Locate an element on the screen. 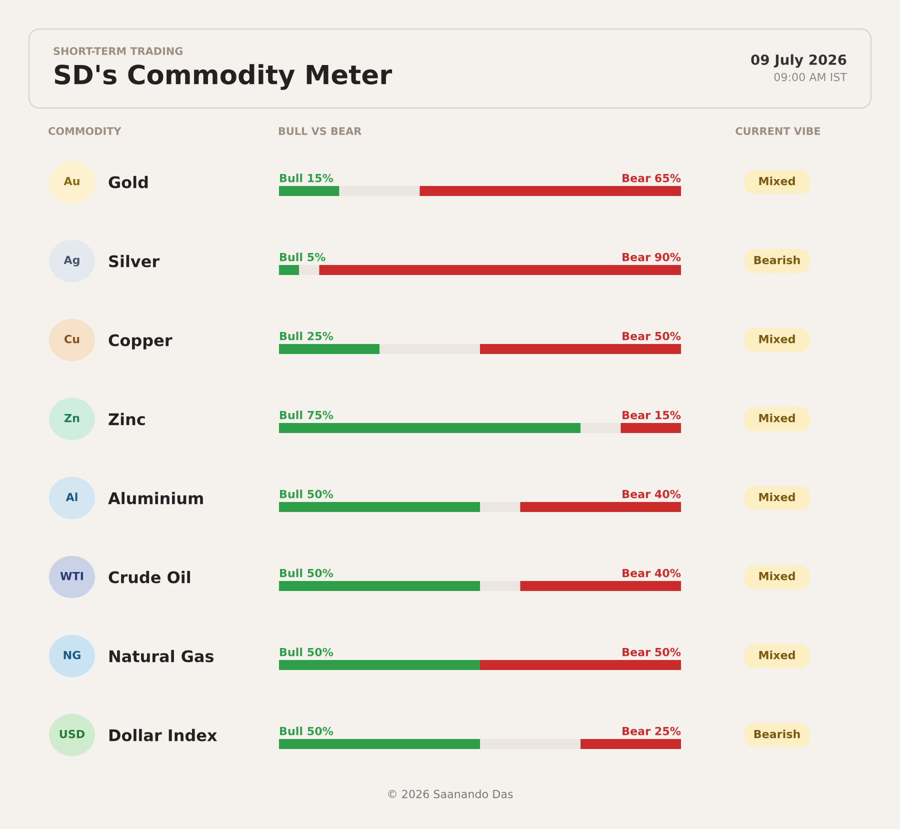 The width and height of the screenshot is (900, 829). text: BULL VS BEAR is located at coordinates (320, 131).